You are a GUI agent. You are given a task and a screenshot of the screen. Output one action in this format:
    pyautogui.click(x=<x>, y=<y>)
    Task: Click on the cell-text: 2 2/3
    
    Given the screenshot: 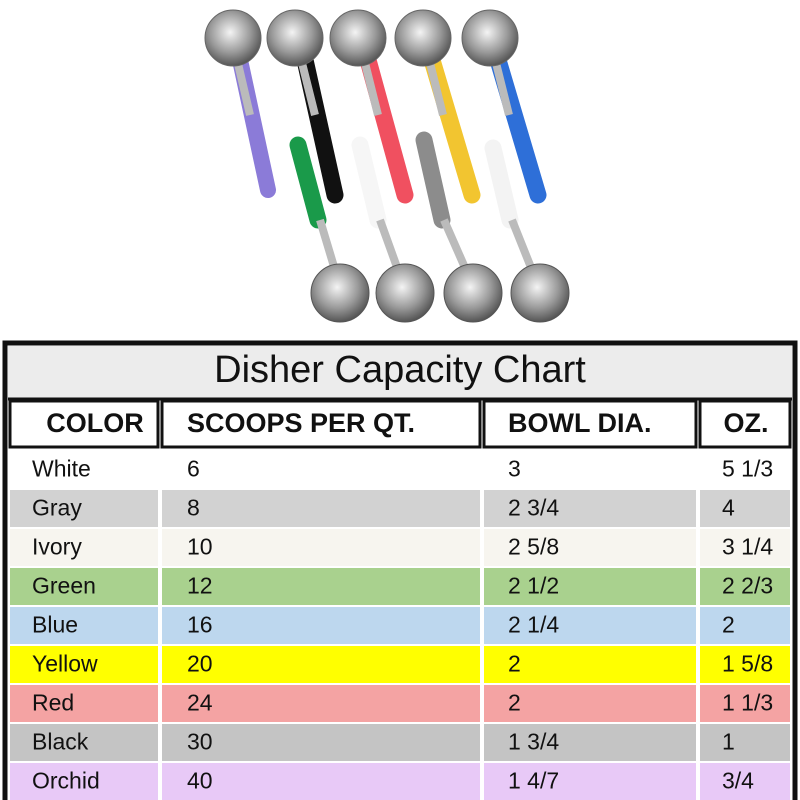 What is the action you would take?
    pyautogui.click(x=747, y=586)
    